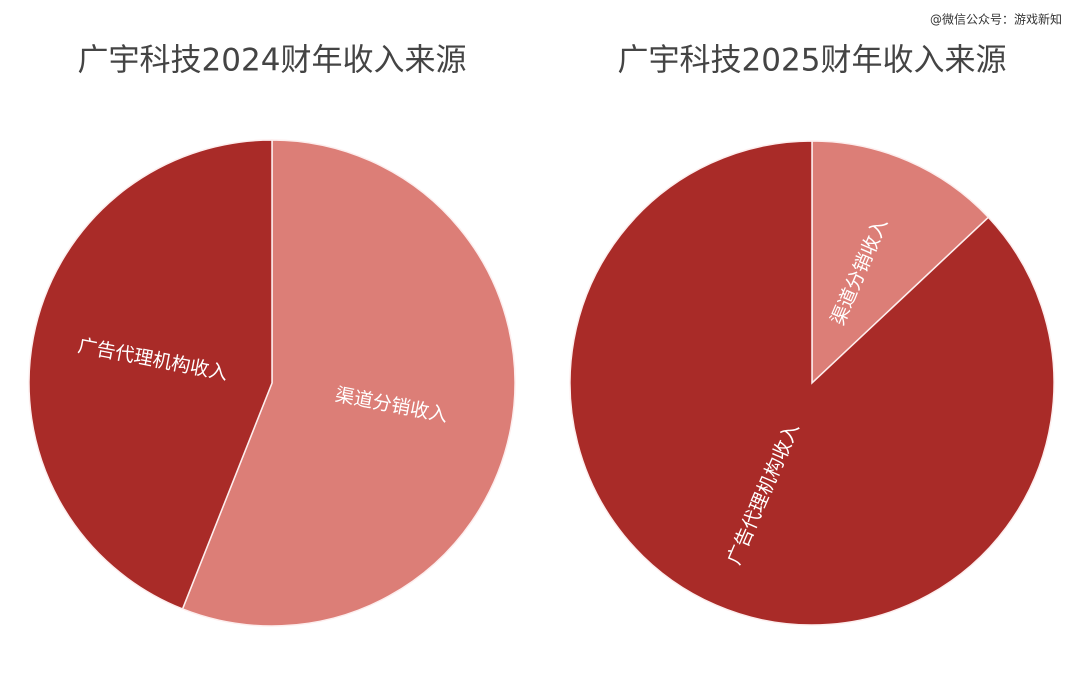 Image resolution: width=1080 pixels, height=698 pixels. Describe the element at coordinates (272, 61) in the screenshot. I see `chart-title: 广宇科技2024财年收入来源` at that location.